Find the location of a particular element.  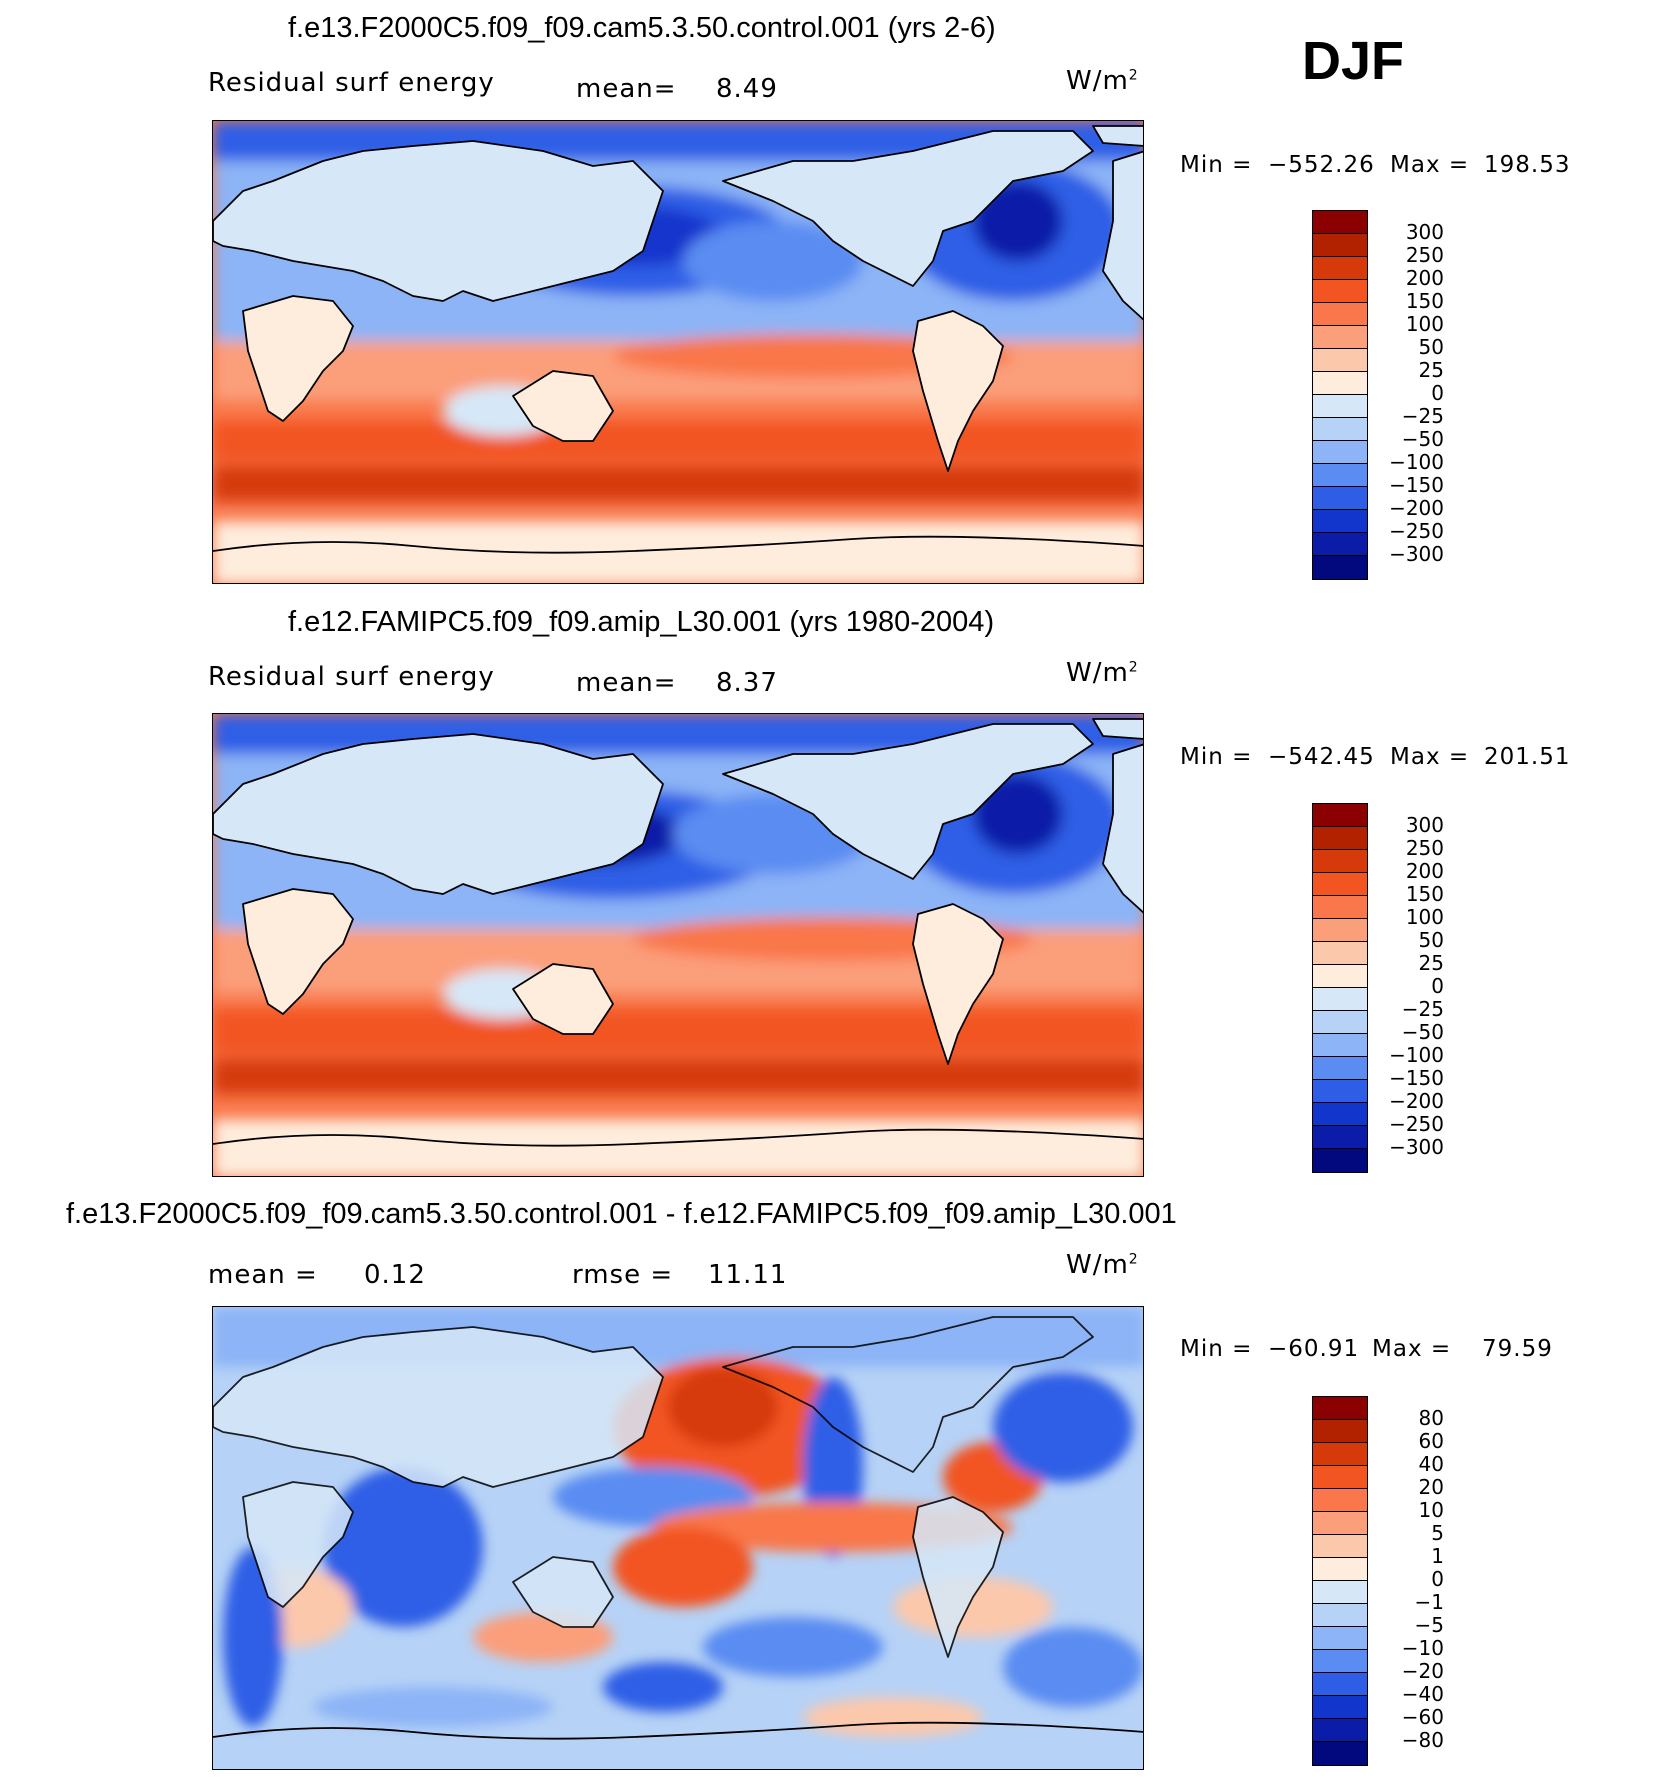

panel3-units: W/m2 is located at coordinates (1102, 1265).